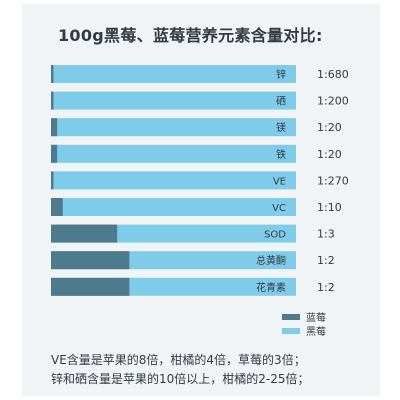 This screenshot has width=400, height=400. I want to click on category-label: VC, so click(279, 208).